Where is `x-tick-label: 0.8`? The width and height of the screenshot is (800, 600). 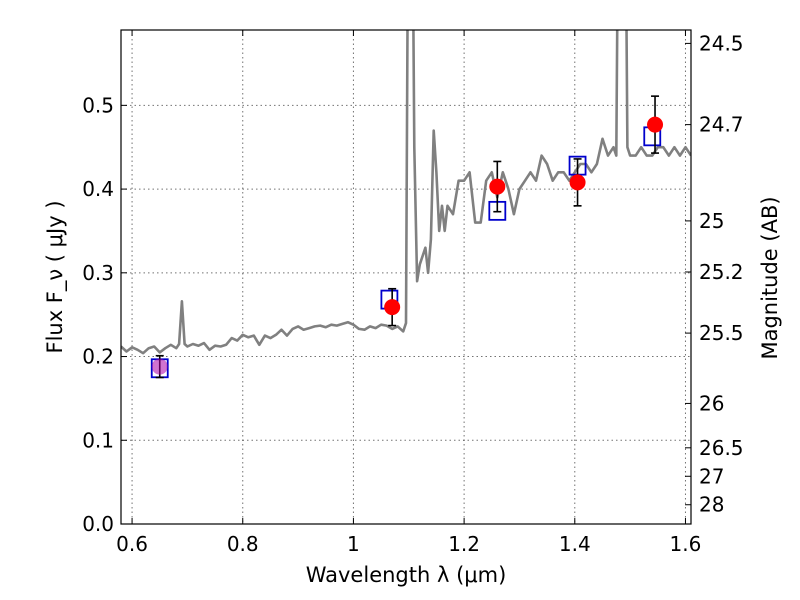 x-tick-label: 0.8 is located at coordinates (243, 544).